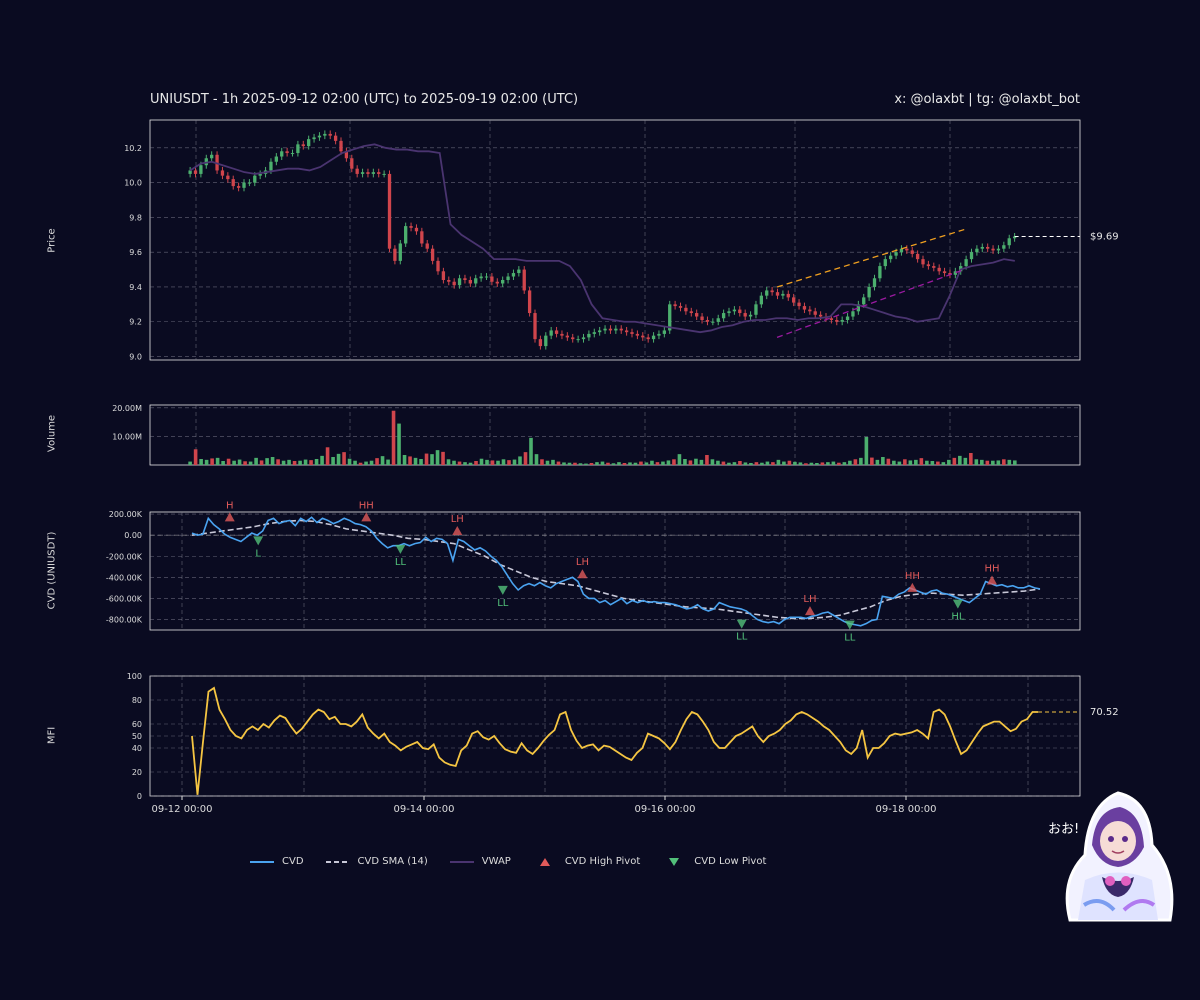  I want to click on cvd-line, so click(616, 571).